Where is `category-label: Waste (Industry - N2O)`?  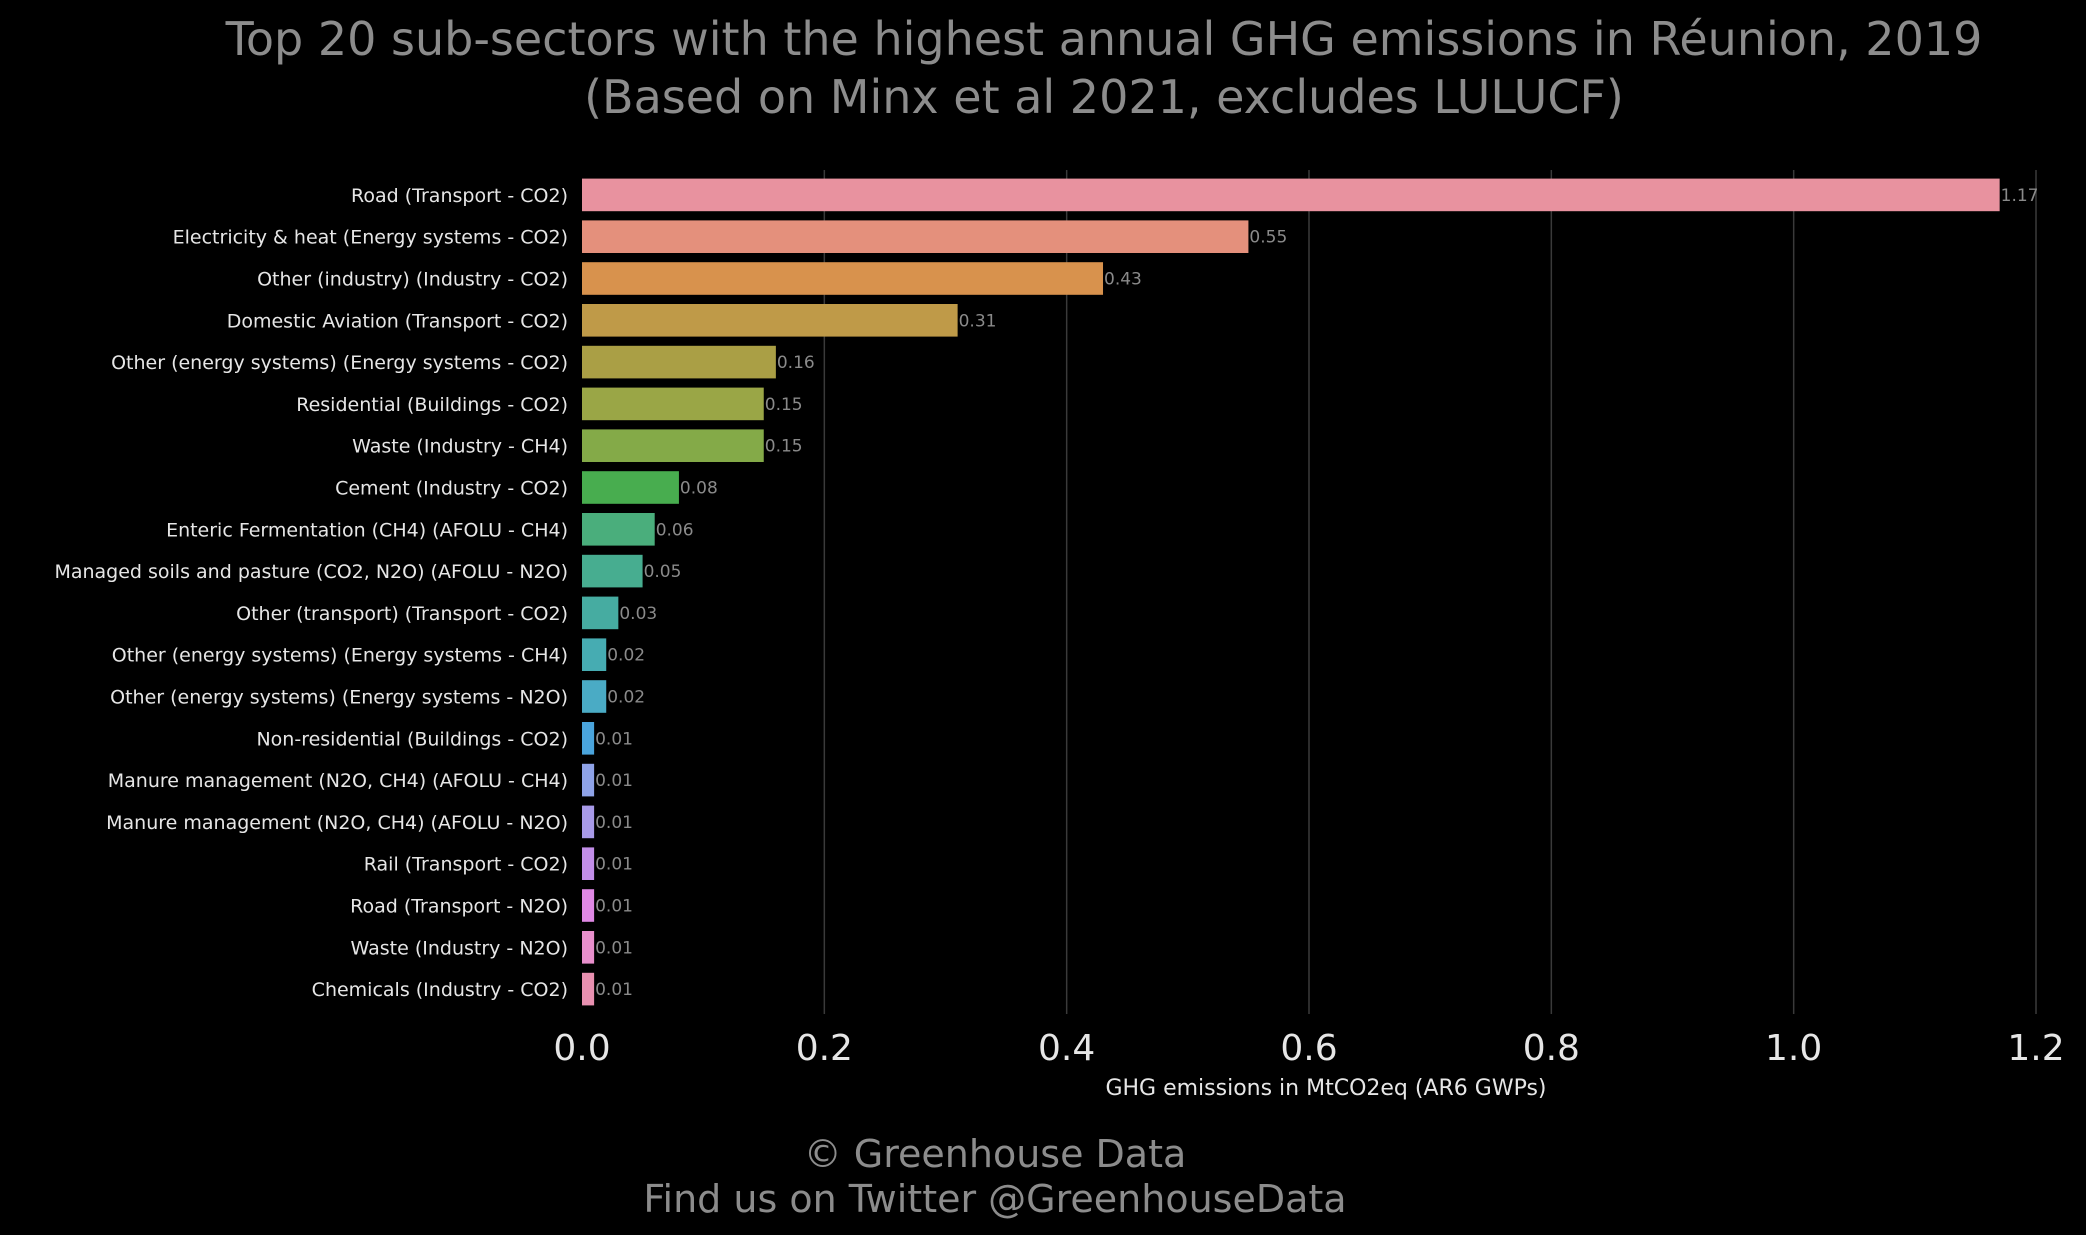 category-label: Waste (Industry - N2O) is located at coordinates (459, 948).